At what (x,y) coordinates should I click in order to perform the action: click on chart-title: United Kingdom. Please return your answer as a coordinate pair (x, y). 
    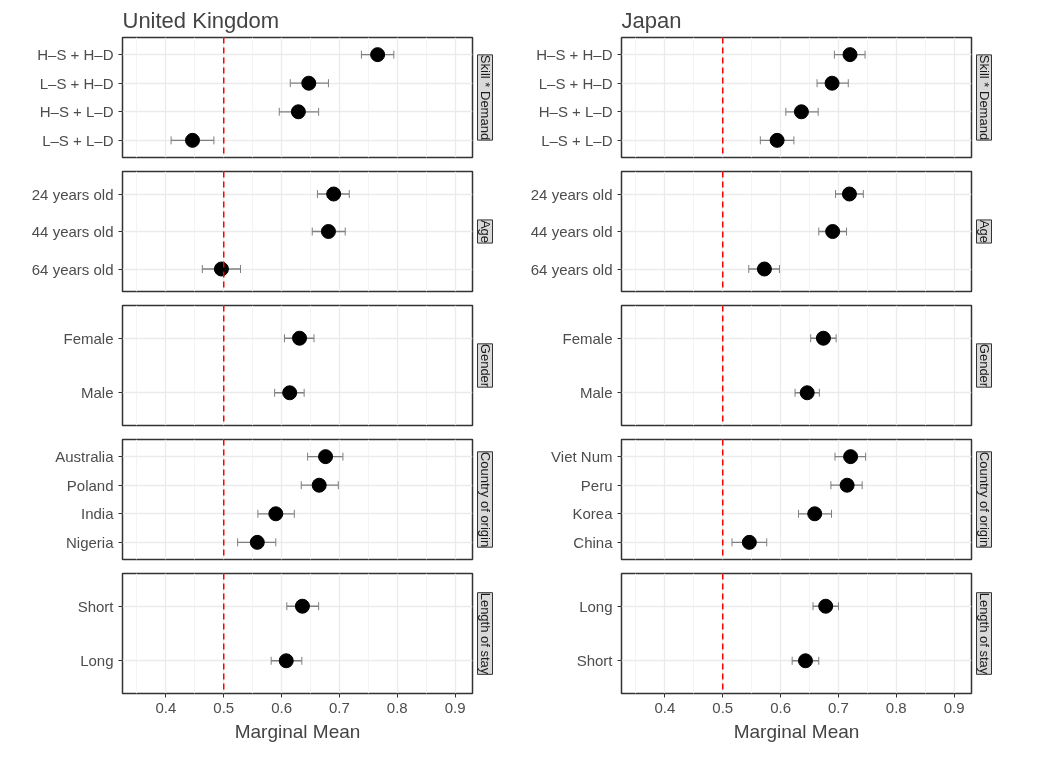
    Looking at the image, I should click on (201, 20).